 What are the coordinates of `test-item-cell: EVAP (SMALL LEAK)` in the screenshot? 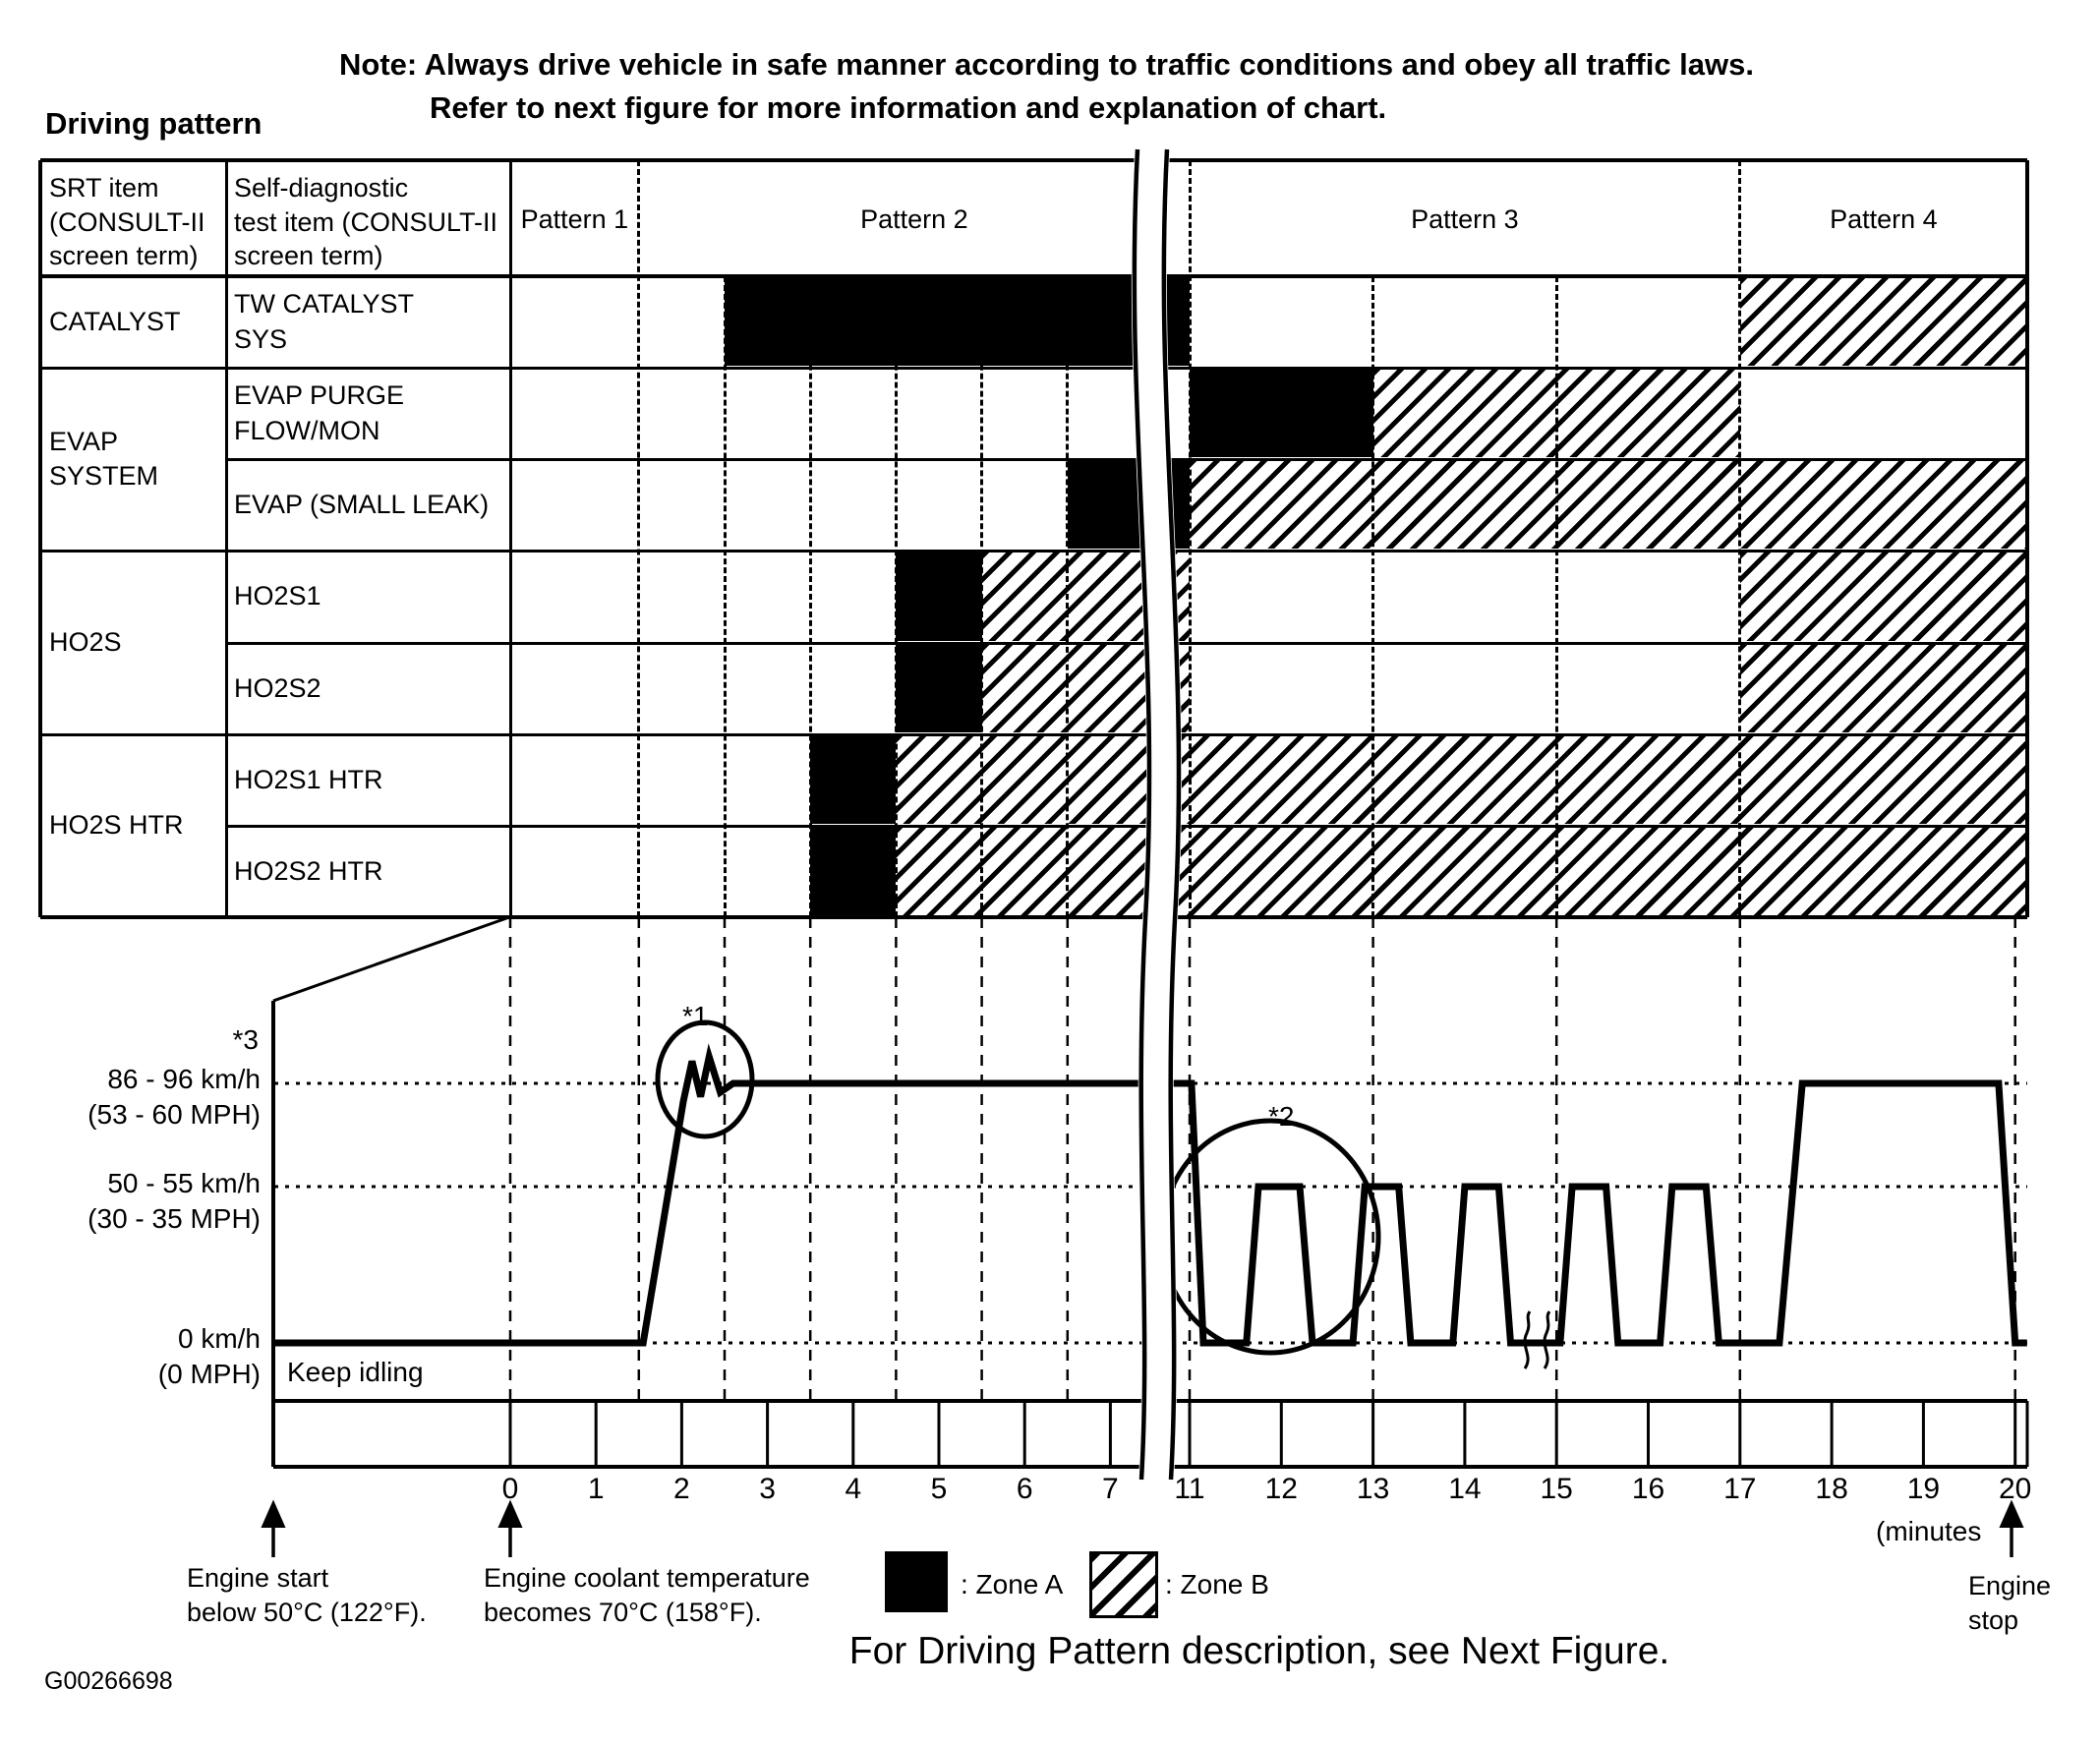 It's located at (362, 504).